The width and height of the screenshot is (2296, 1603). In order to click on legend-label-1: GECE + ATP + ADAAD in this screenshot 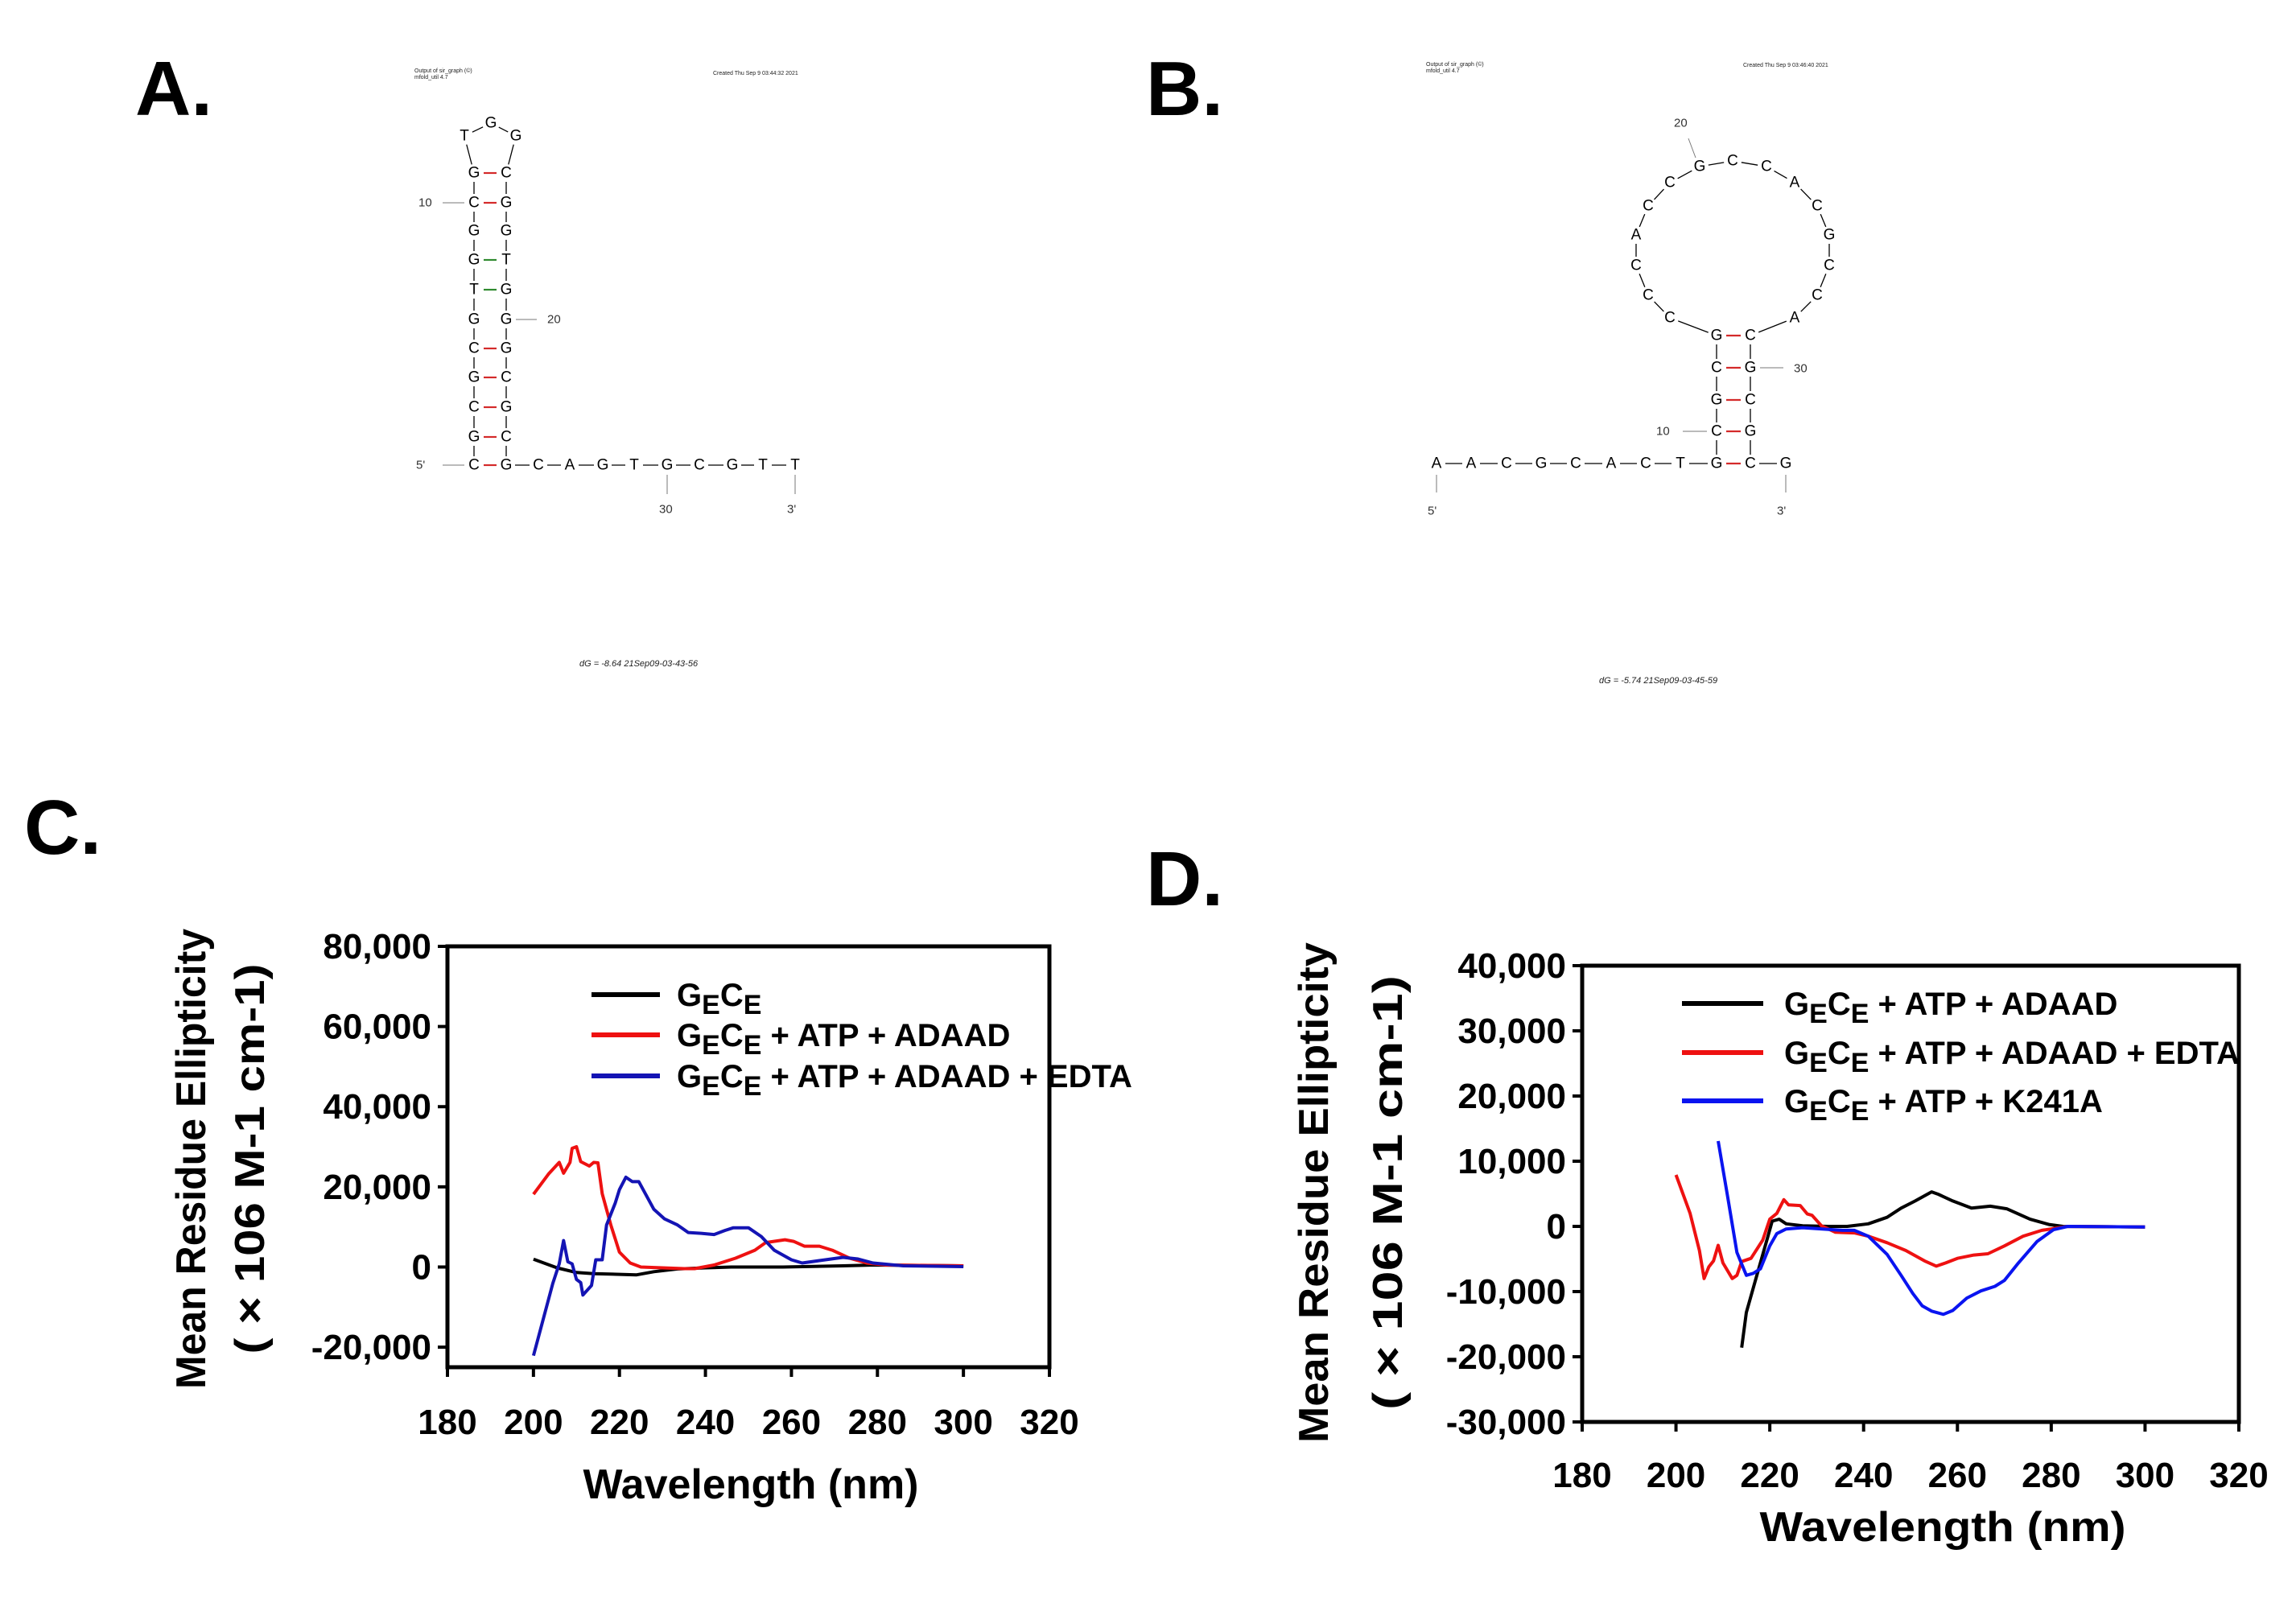, I will do `click(1950, 1008)`.